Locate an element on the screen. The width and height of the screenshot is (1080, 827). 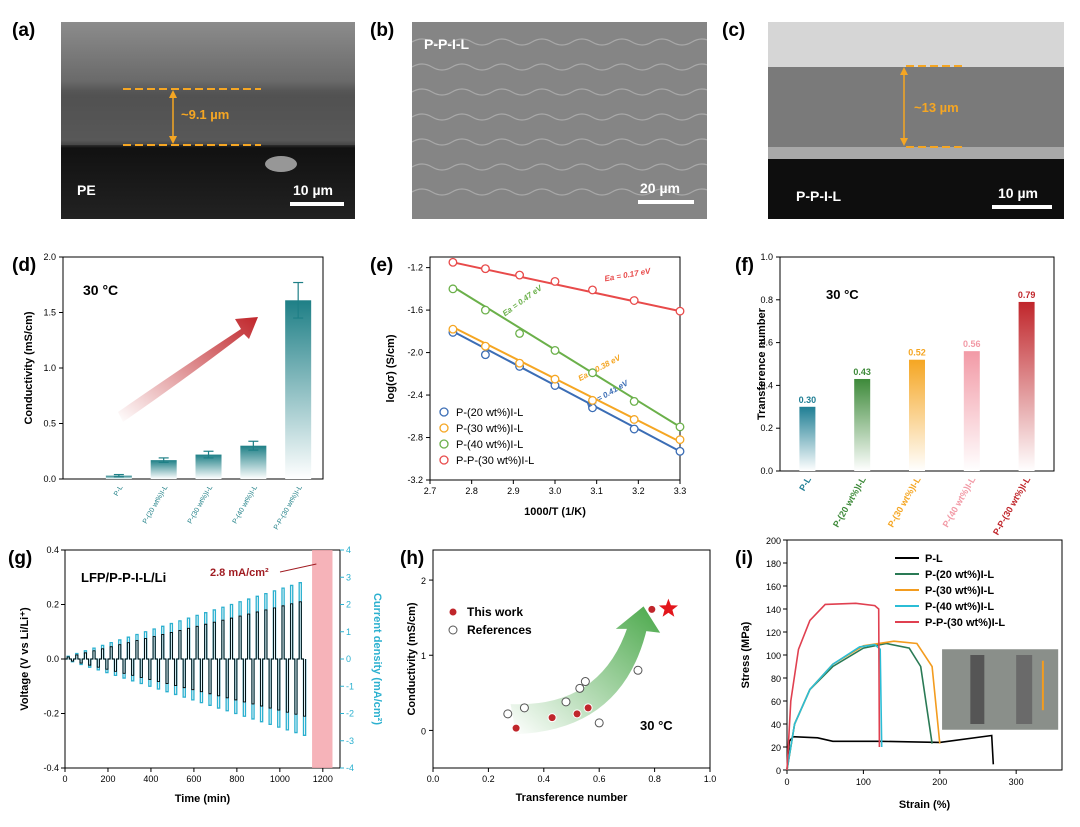
i-inset-photo-detail is located at coordinates (1024, 689).